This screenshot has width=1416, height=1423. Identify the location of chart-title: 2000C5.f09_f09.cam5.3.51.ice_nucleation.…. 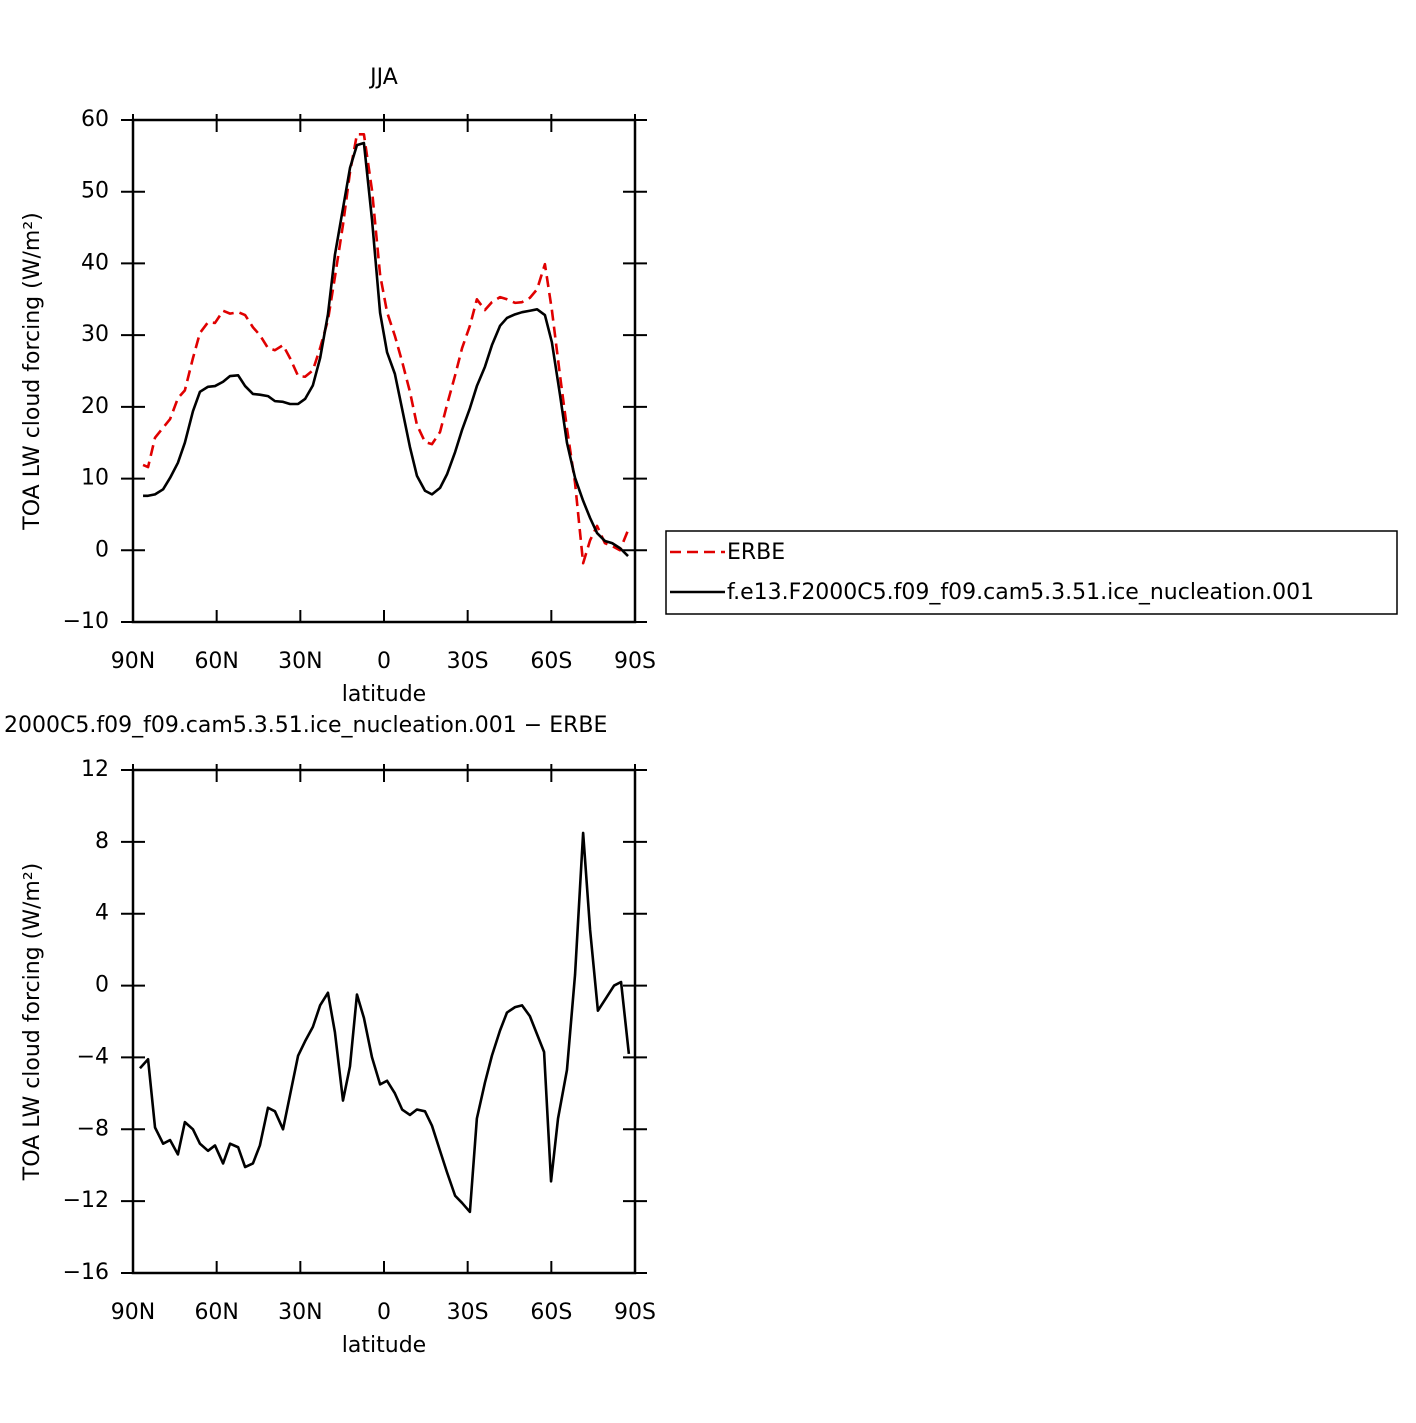
(305, 725).